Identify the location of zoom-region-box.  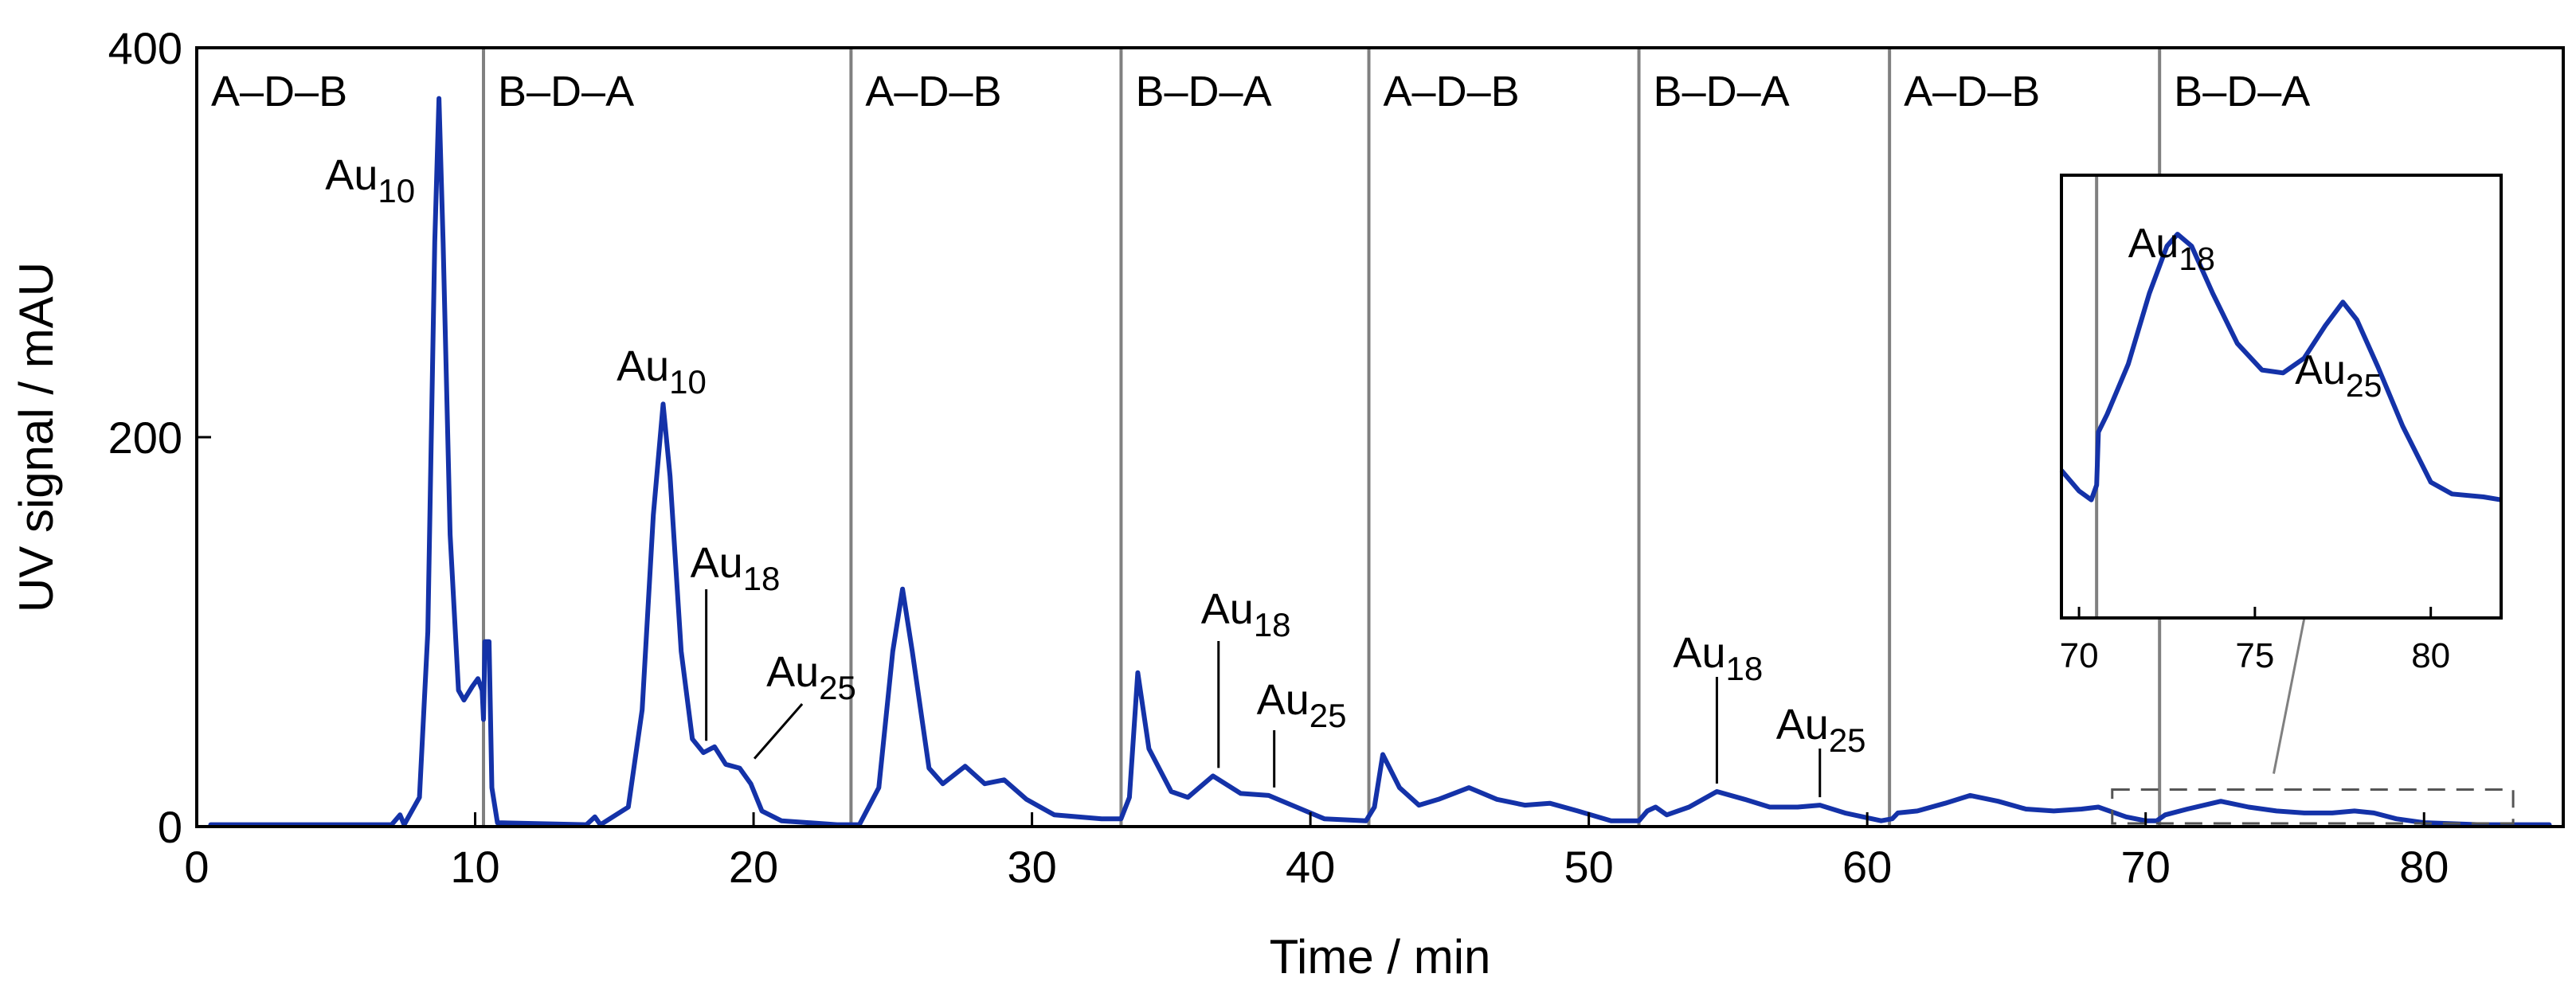
(2313, 806).